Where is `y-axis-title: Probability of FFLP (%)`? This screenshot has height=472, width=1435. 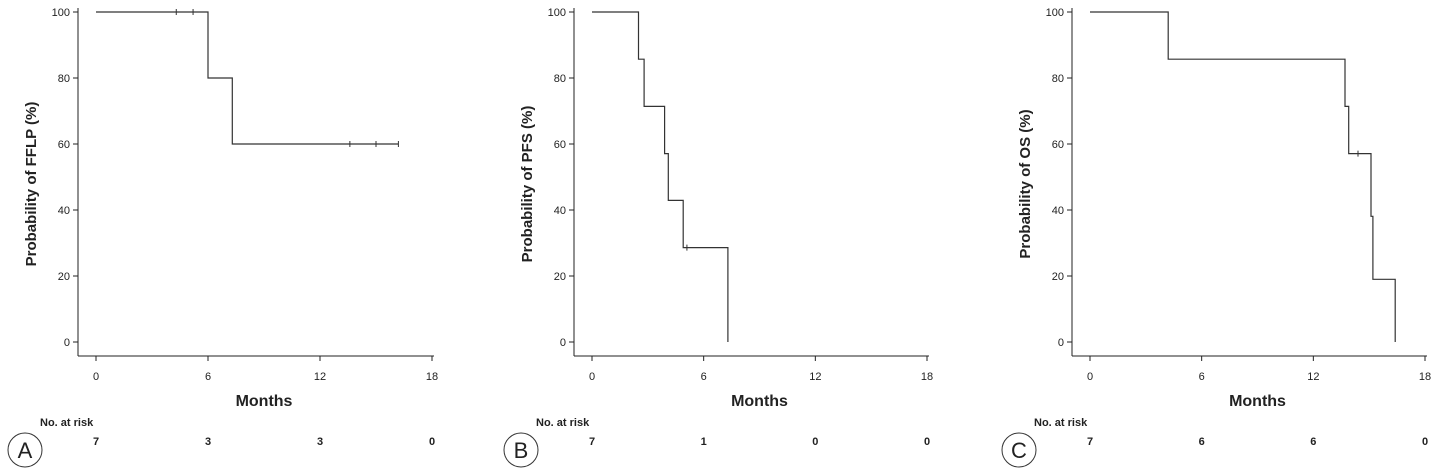 y-axis-title: Probability of FFLP (%) is located at coordinates (31, 184).